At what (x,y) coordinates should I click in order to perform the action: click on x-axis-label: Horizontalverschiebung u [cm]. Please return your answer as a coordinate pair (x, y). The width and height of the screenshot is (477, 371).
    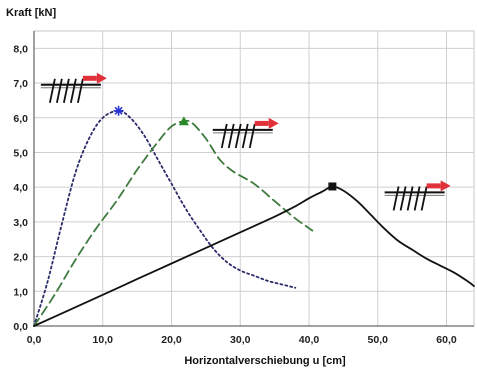
    Looking at the image, I should click on (265, 361).